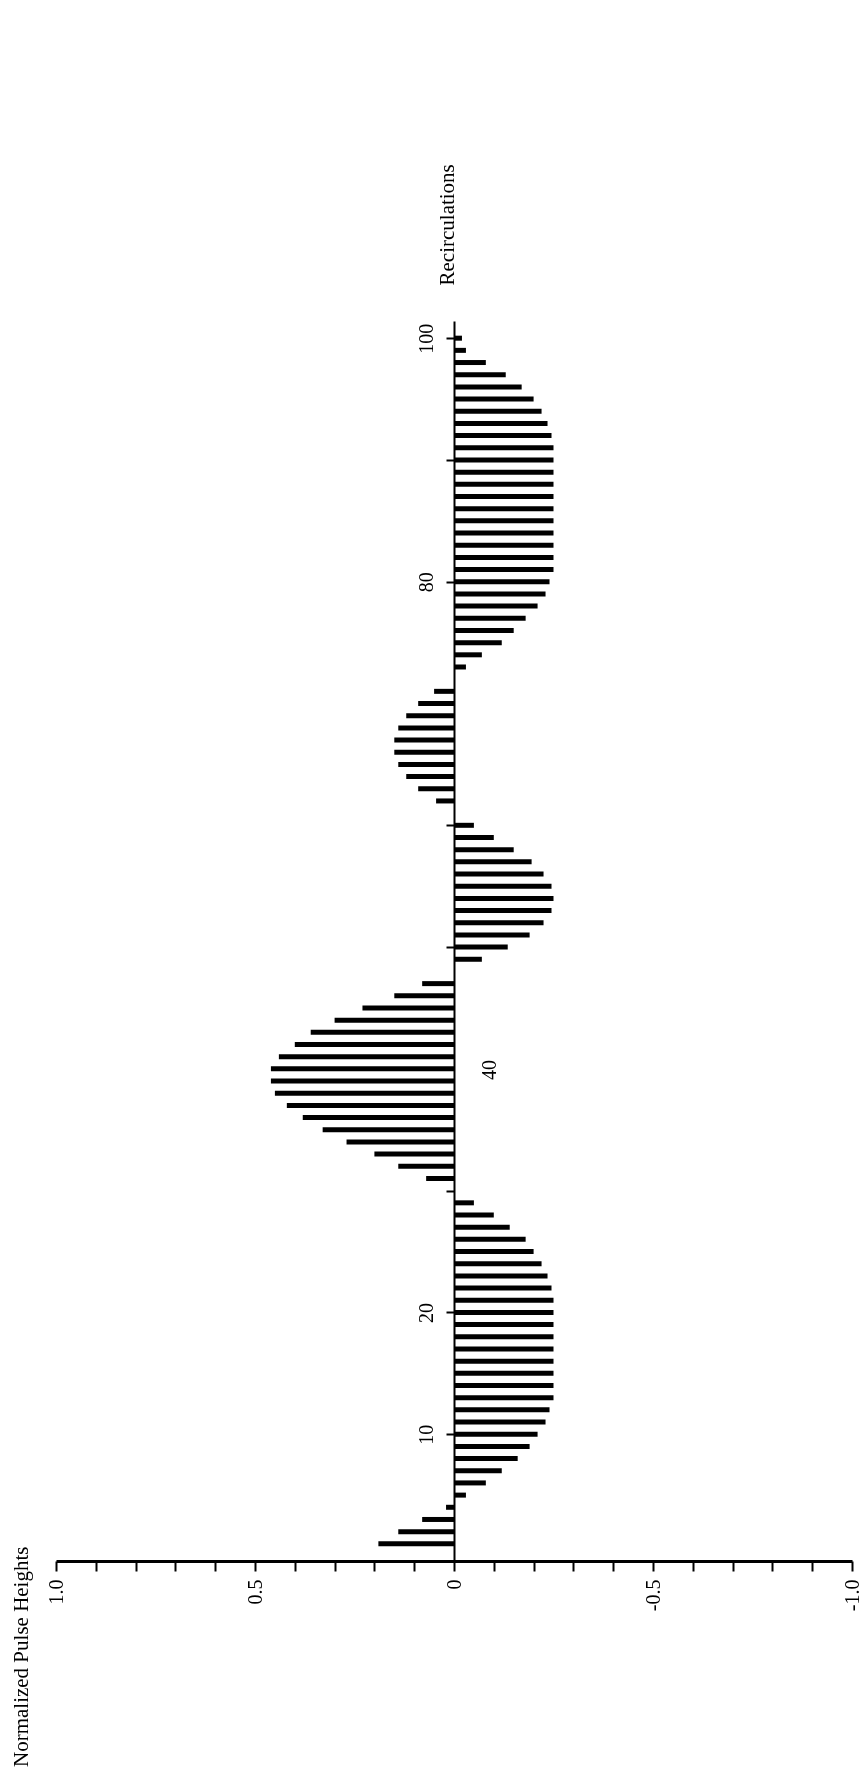  Describe the element at coordinates (55, 1592) in the screenshot. I see `x-tick-label: 1.0` at that location.